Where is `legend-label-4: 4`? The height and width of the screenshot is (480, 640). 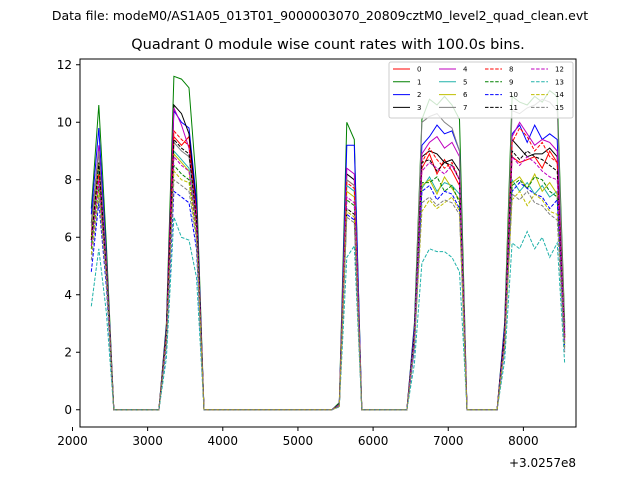 legend-label-4: 4 is located at coordinates (465, 70).